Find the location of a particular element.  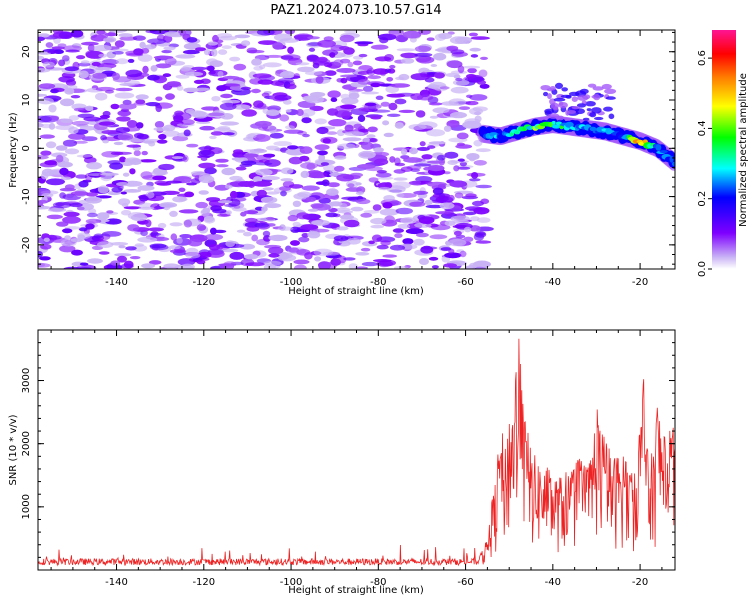

y-tick-label: 10 is located at coordinates (26, 100).